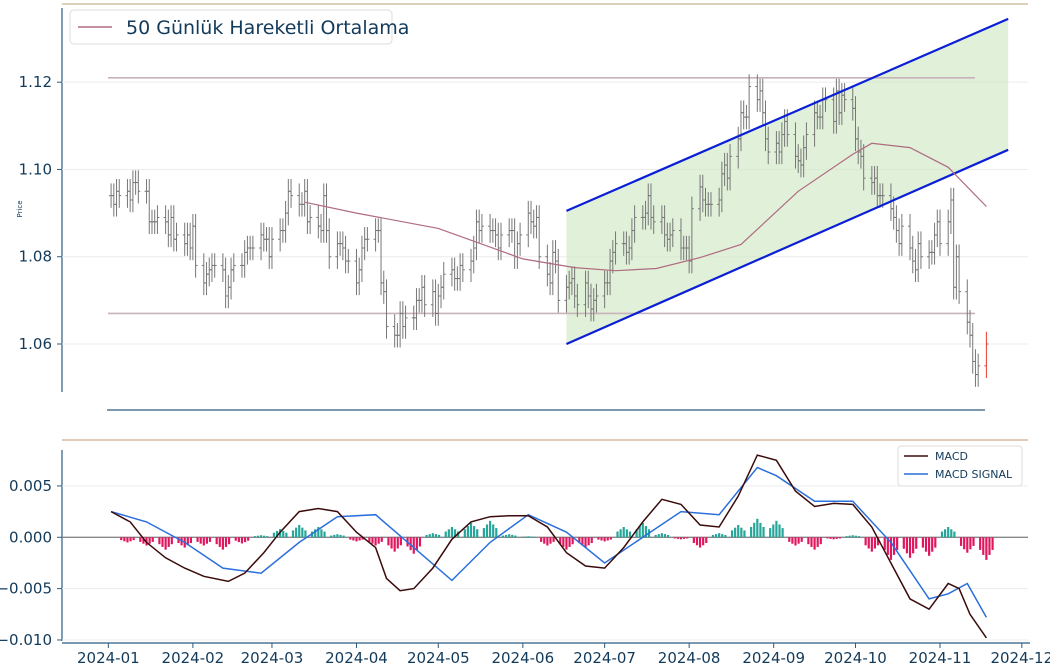  Describe the element at coordinates (267, 28) in the screenshot. I see `legend-ma-label: 50 Günlük Hareketli Ortalama` at that location.